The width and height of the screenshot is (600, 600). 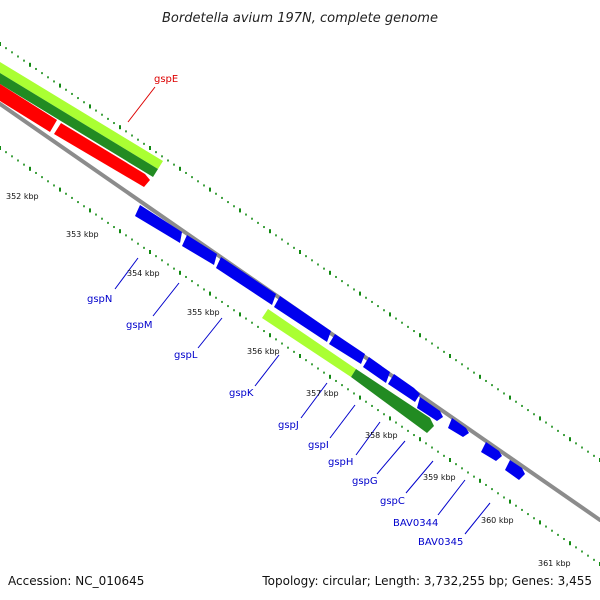 I want to click on tick-label: 357 kbp, so click(x=322, y=393).